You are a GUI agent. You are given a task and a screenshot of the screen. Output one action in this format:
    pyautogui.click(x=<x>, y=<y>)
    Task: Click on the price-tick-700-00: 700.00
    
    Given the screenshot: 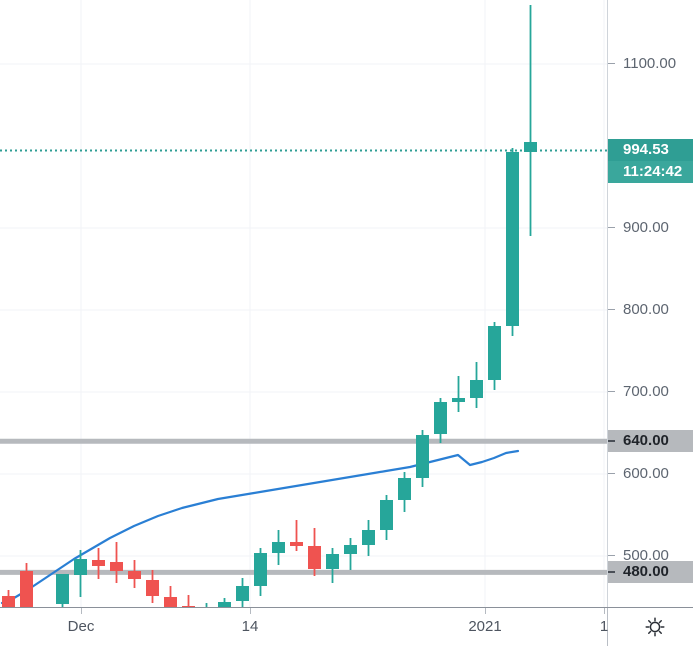 What is the action you would take?
    pyautogui.click(x=650, y=392)
    